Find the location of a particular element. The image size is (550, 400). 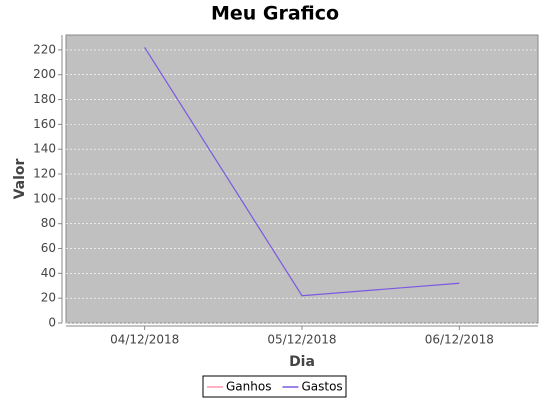

y-tick-label: 40 is located at coordinates (48, 273).